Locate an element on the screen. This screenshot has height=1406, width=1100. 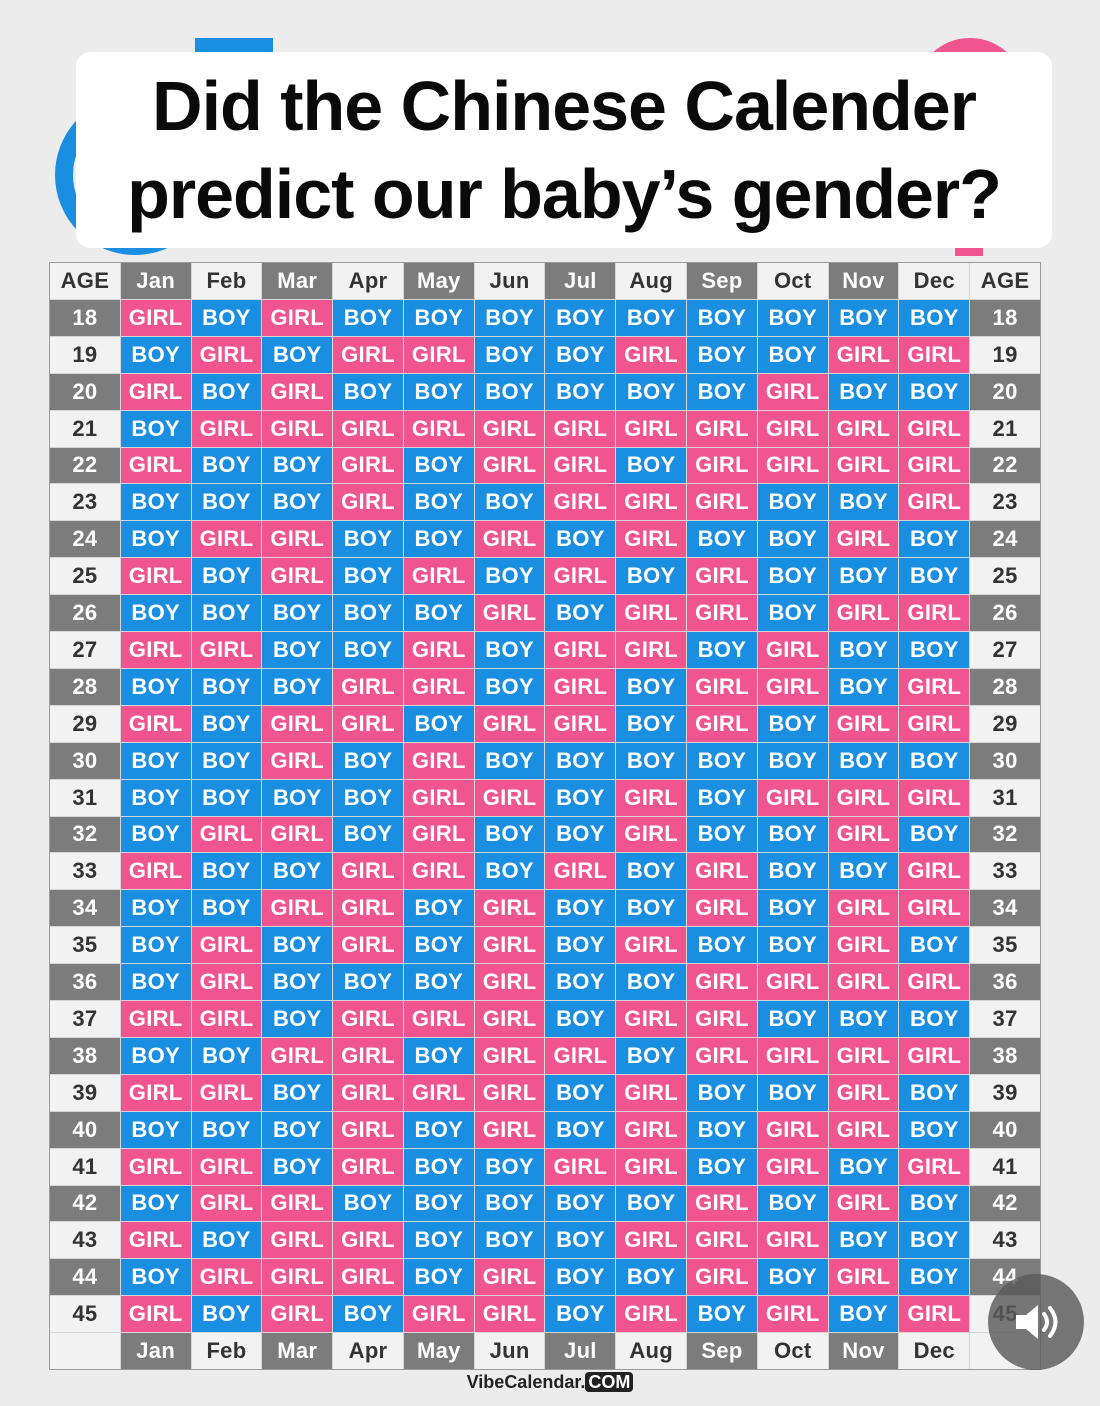
row-age-right: 30 is located at coordinates (1005, 760).